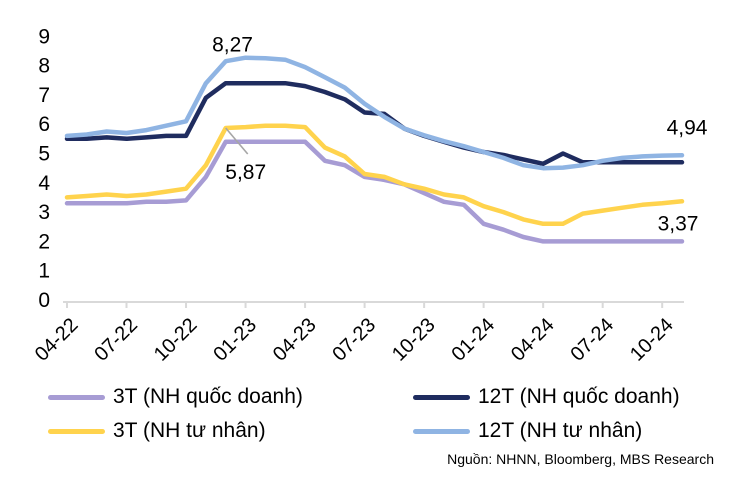 The image size is (730, 487). Describe the element at coordinates (592, 340) in the screenshot. I see `x-tick-label: 07-24` at that location.